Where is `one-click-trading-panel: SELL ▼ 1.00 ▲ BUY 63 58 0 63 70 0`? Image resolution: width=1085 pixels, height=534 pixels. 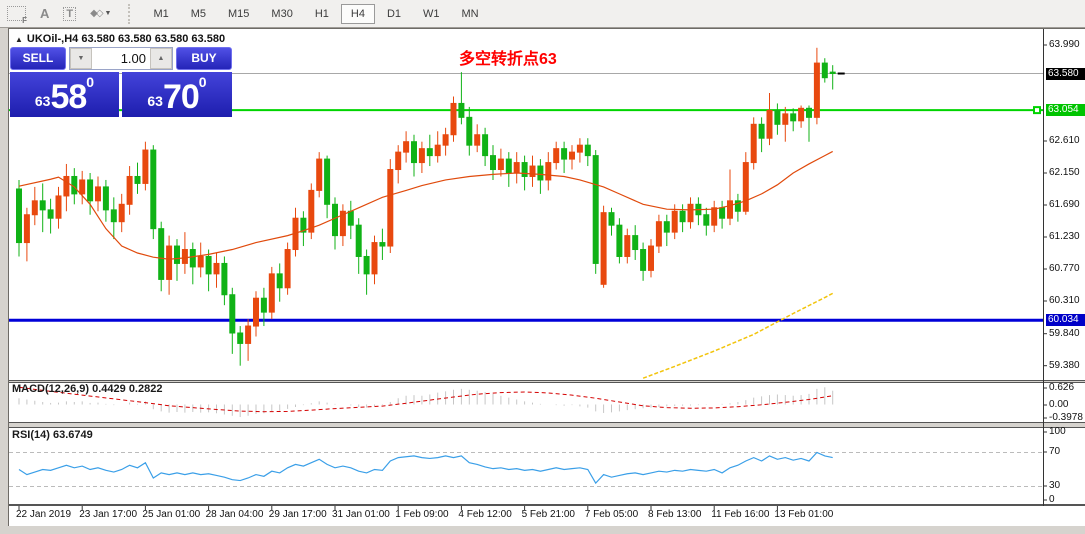
one-click-trading-panel: SELL ▼ 1.00 ▲ BUY 63 58 0 63 70 0 is located at coordinates (121, 82).